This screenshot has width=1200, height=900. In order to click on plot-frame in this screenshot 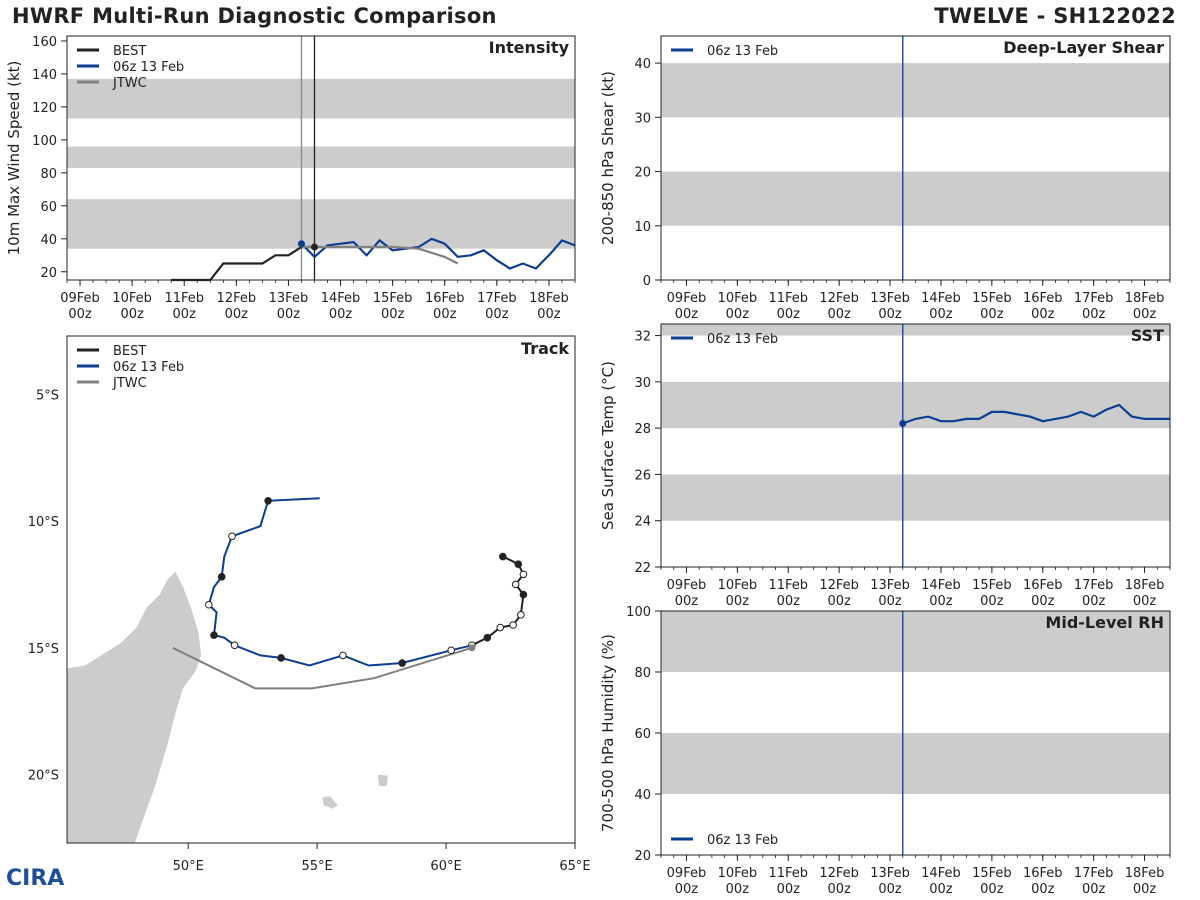, I will do `click(321, 158)`.